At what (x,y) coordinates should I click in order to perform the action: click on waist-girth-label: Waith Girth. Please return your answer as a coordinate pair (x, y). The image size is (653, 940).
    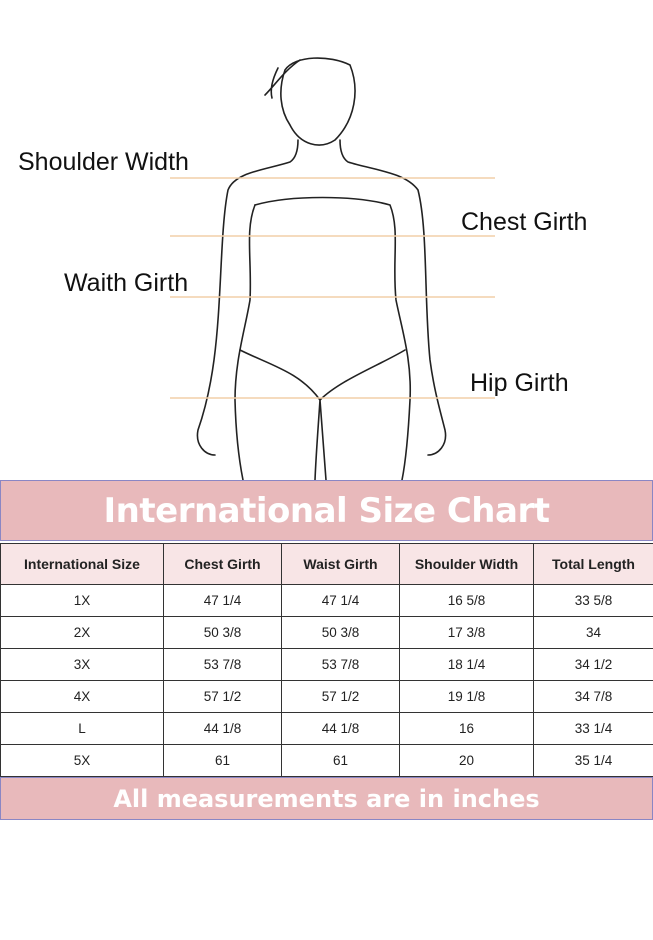
    Looking at the image, I should click on (126, 283).